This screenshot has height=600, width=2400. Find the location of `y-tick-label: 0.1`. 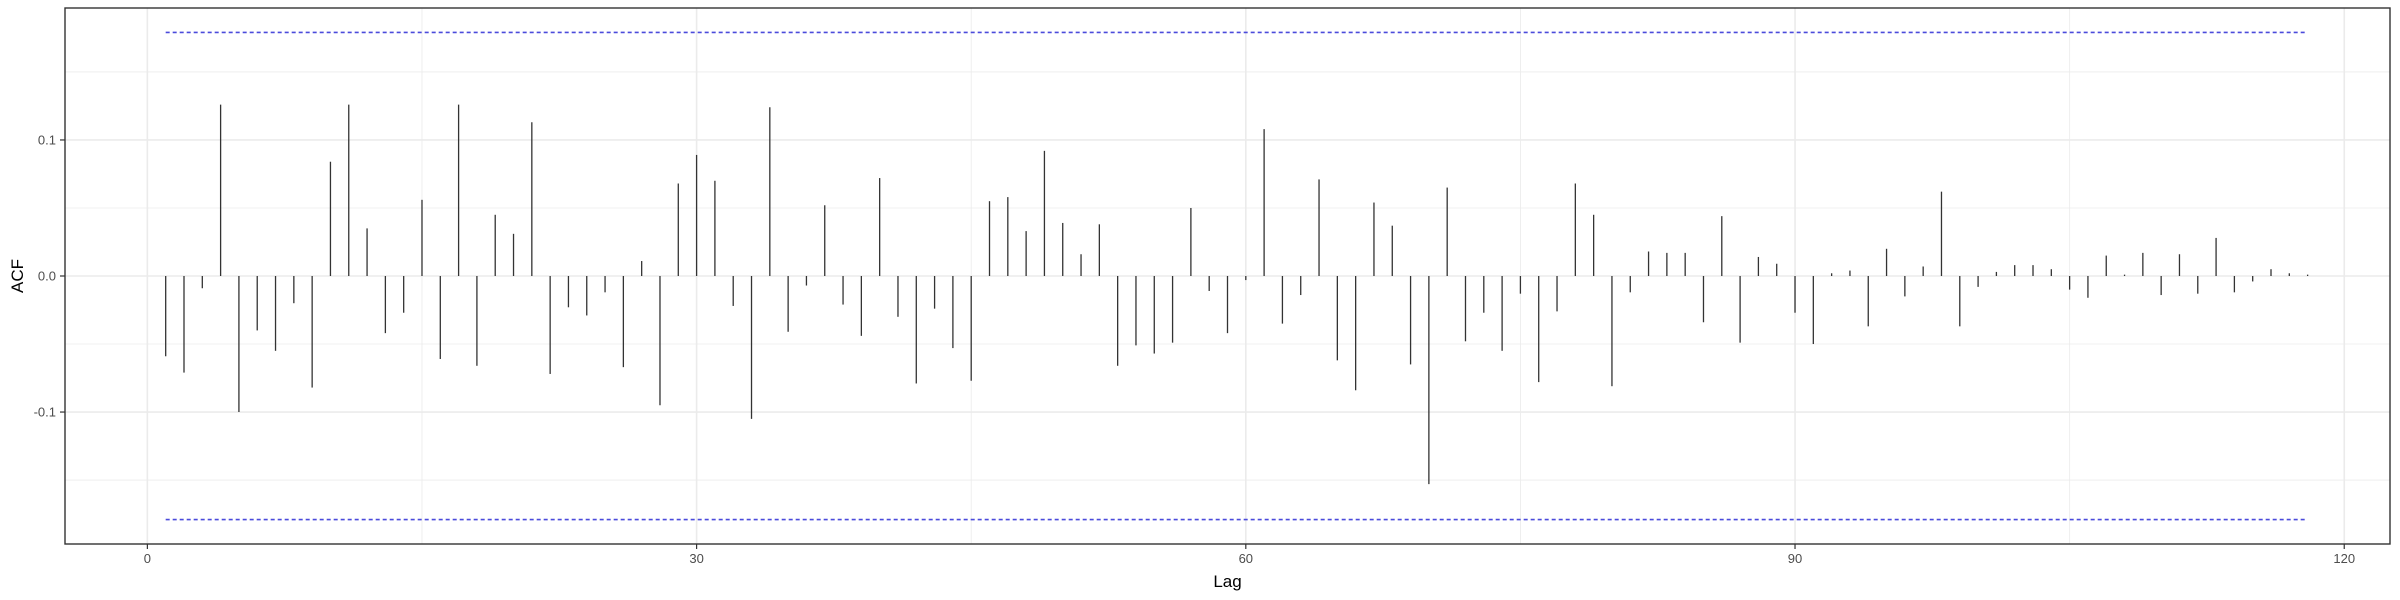

y-tick-label: 0.1 is located at coordinates (47, 139).